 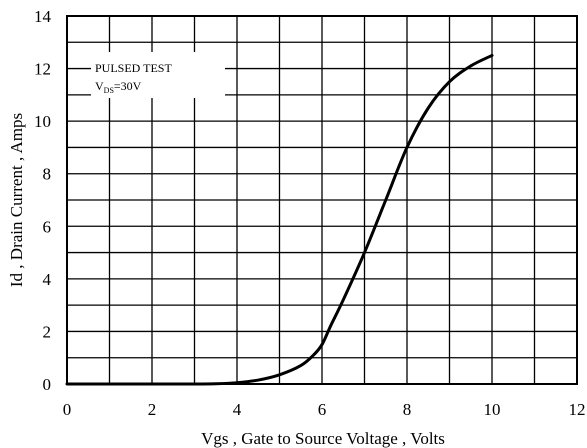 I want to click on y-tick-label: 8, so click(x=47, y=174).